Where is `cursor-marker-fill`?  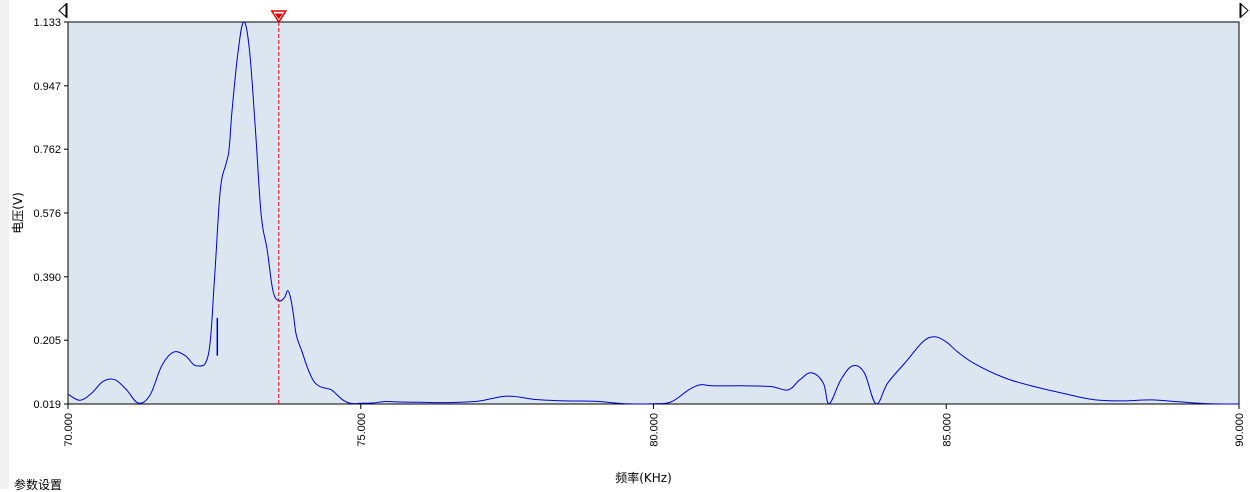
cursor-marker-fill is located at coordinates (278, 16).